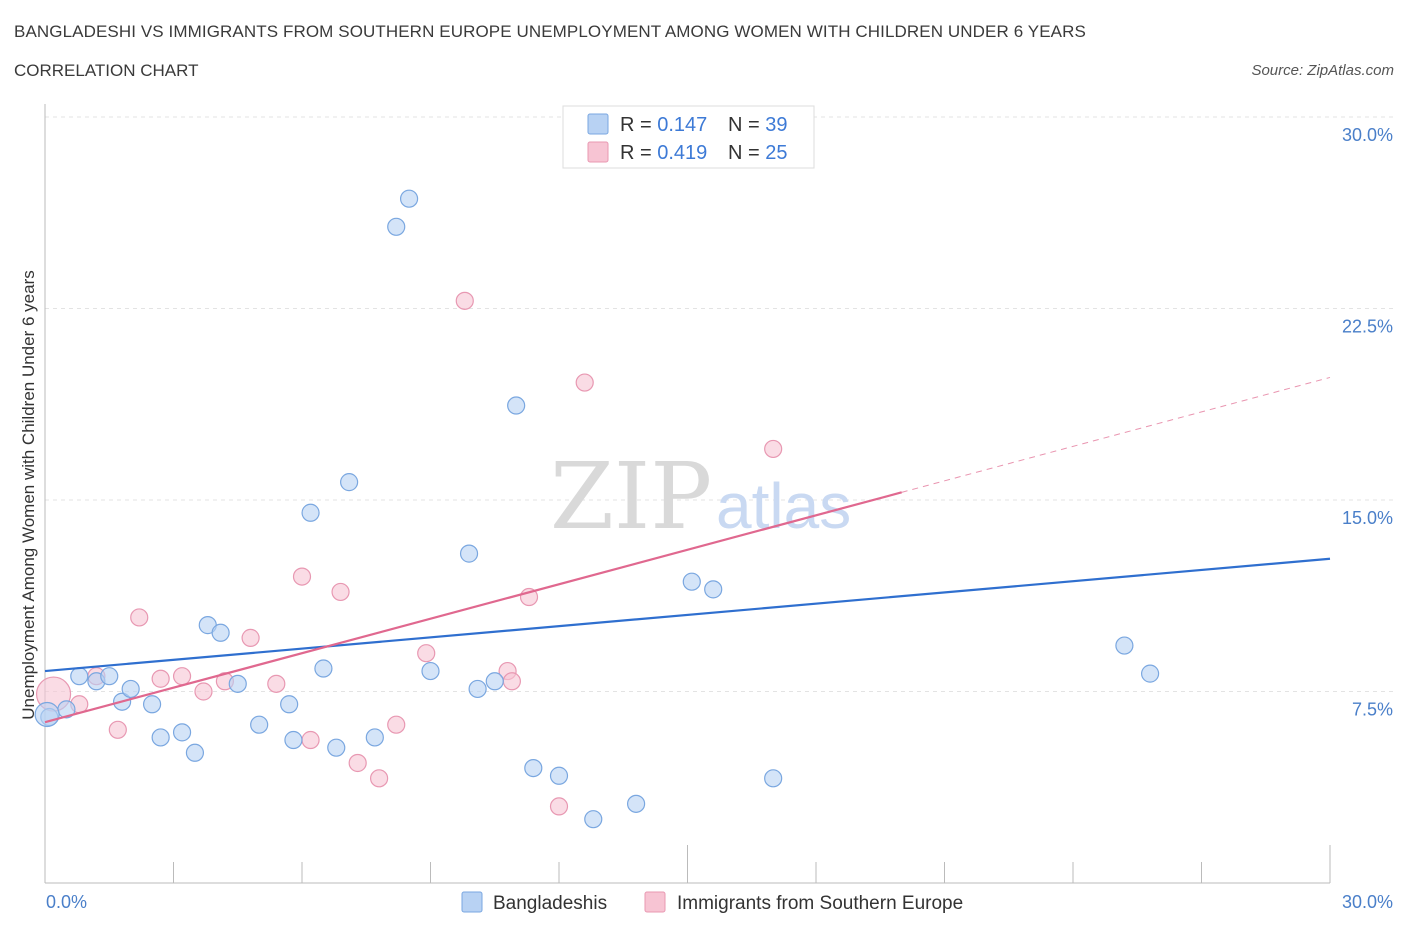 This screenshot has height=930, width=1406. Describe the element at coordinates (776, 125) in the screenshot. I see `legend-n-value: 39` at that location.